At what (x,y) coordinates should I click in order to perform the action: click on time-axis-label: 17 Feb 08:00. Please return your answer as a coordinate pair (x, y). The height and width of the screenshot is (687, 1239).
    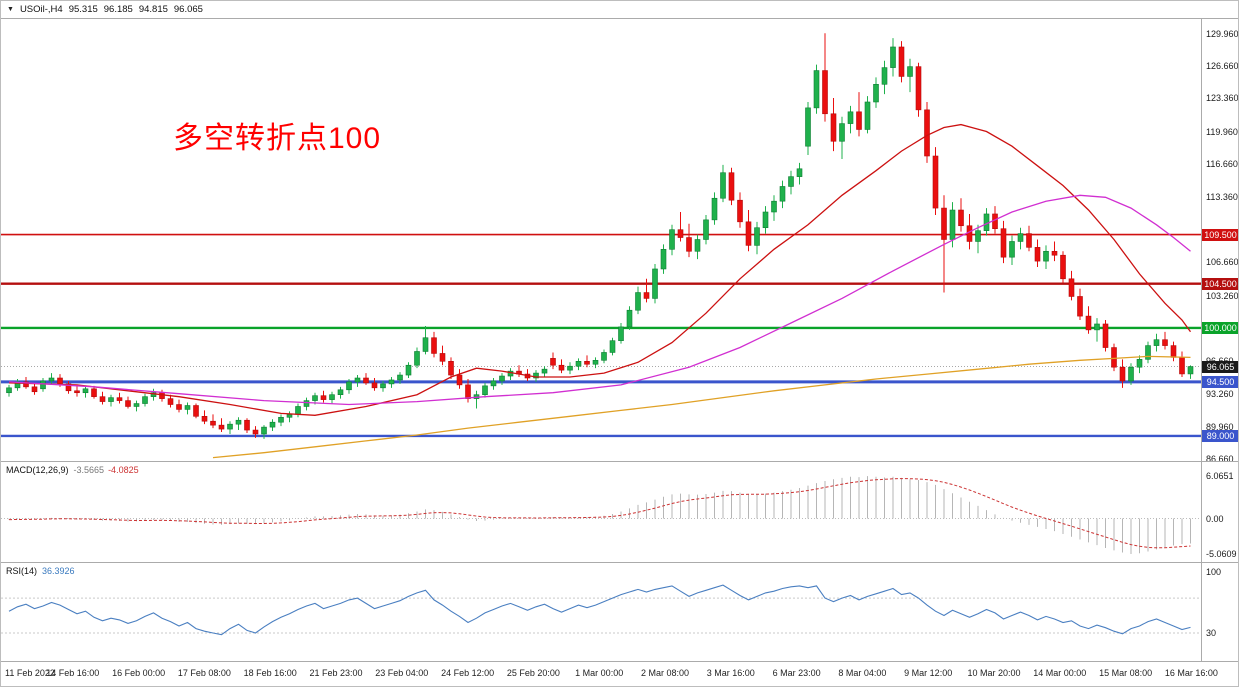
    Looking at the image, I should click on (204, 673).